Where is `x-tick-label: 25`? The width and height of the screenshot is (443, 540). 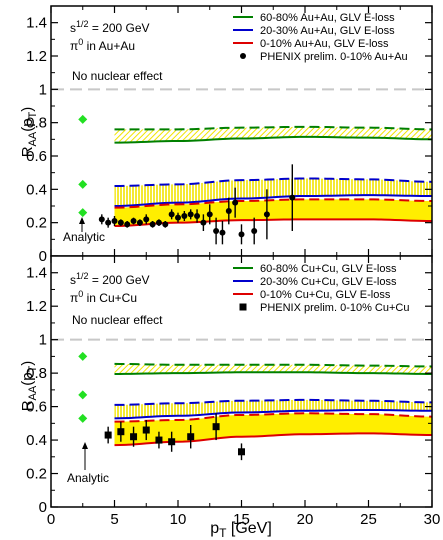
x-tick-label: 25 is located at coordinates (368, 519).